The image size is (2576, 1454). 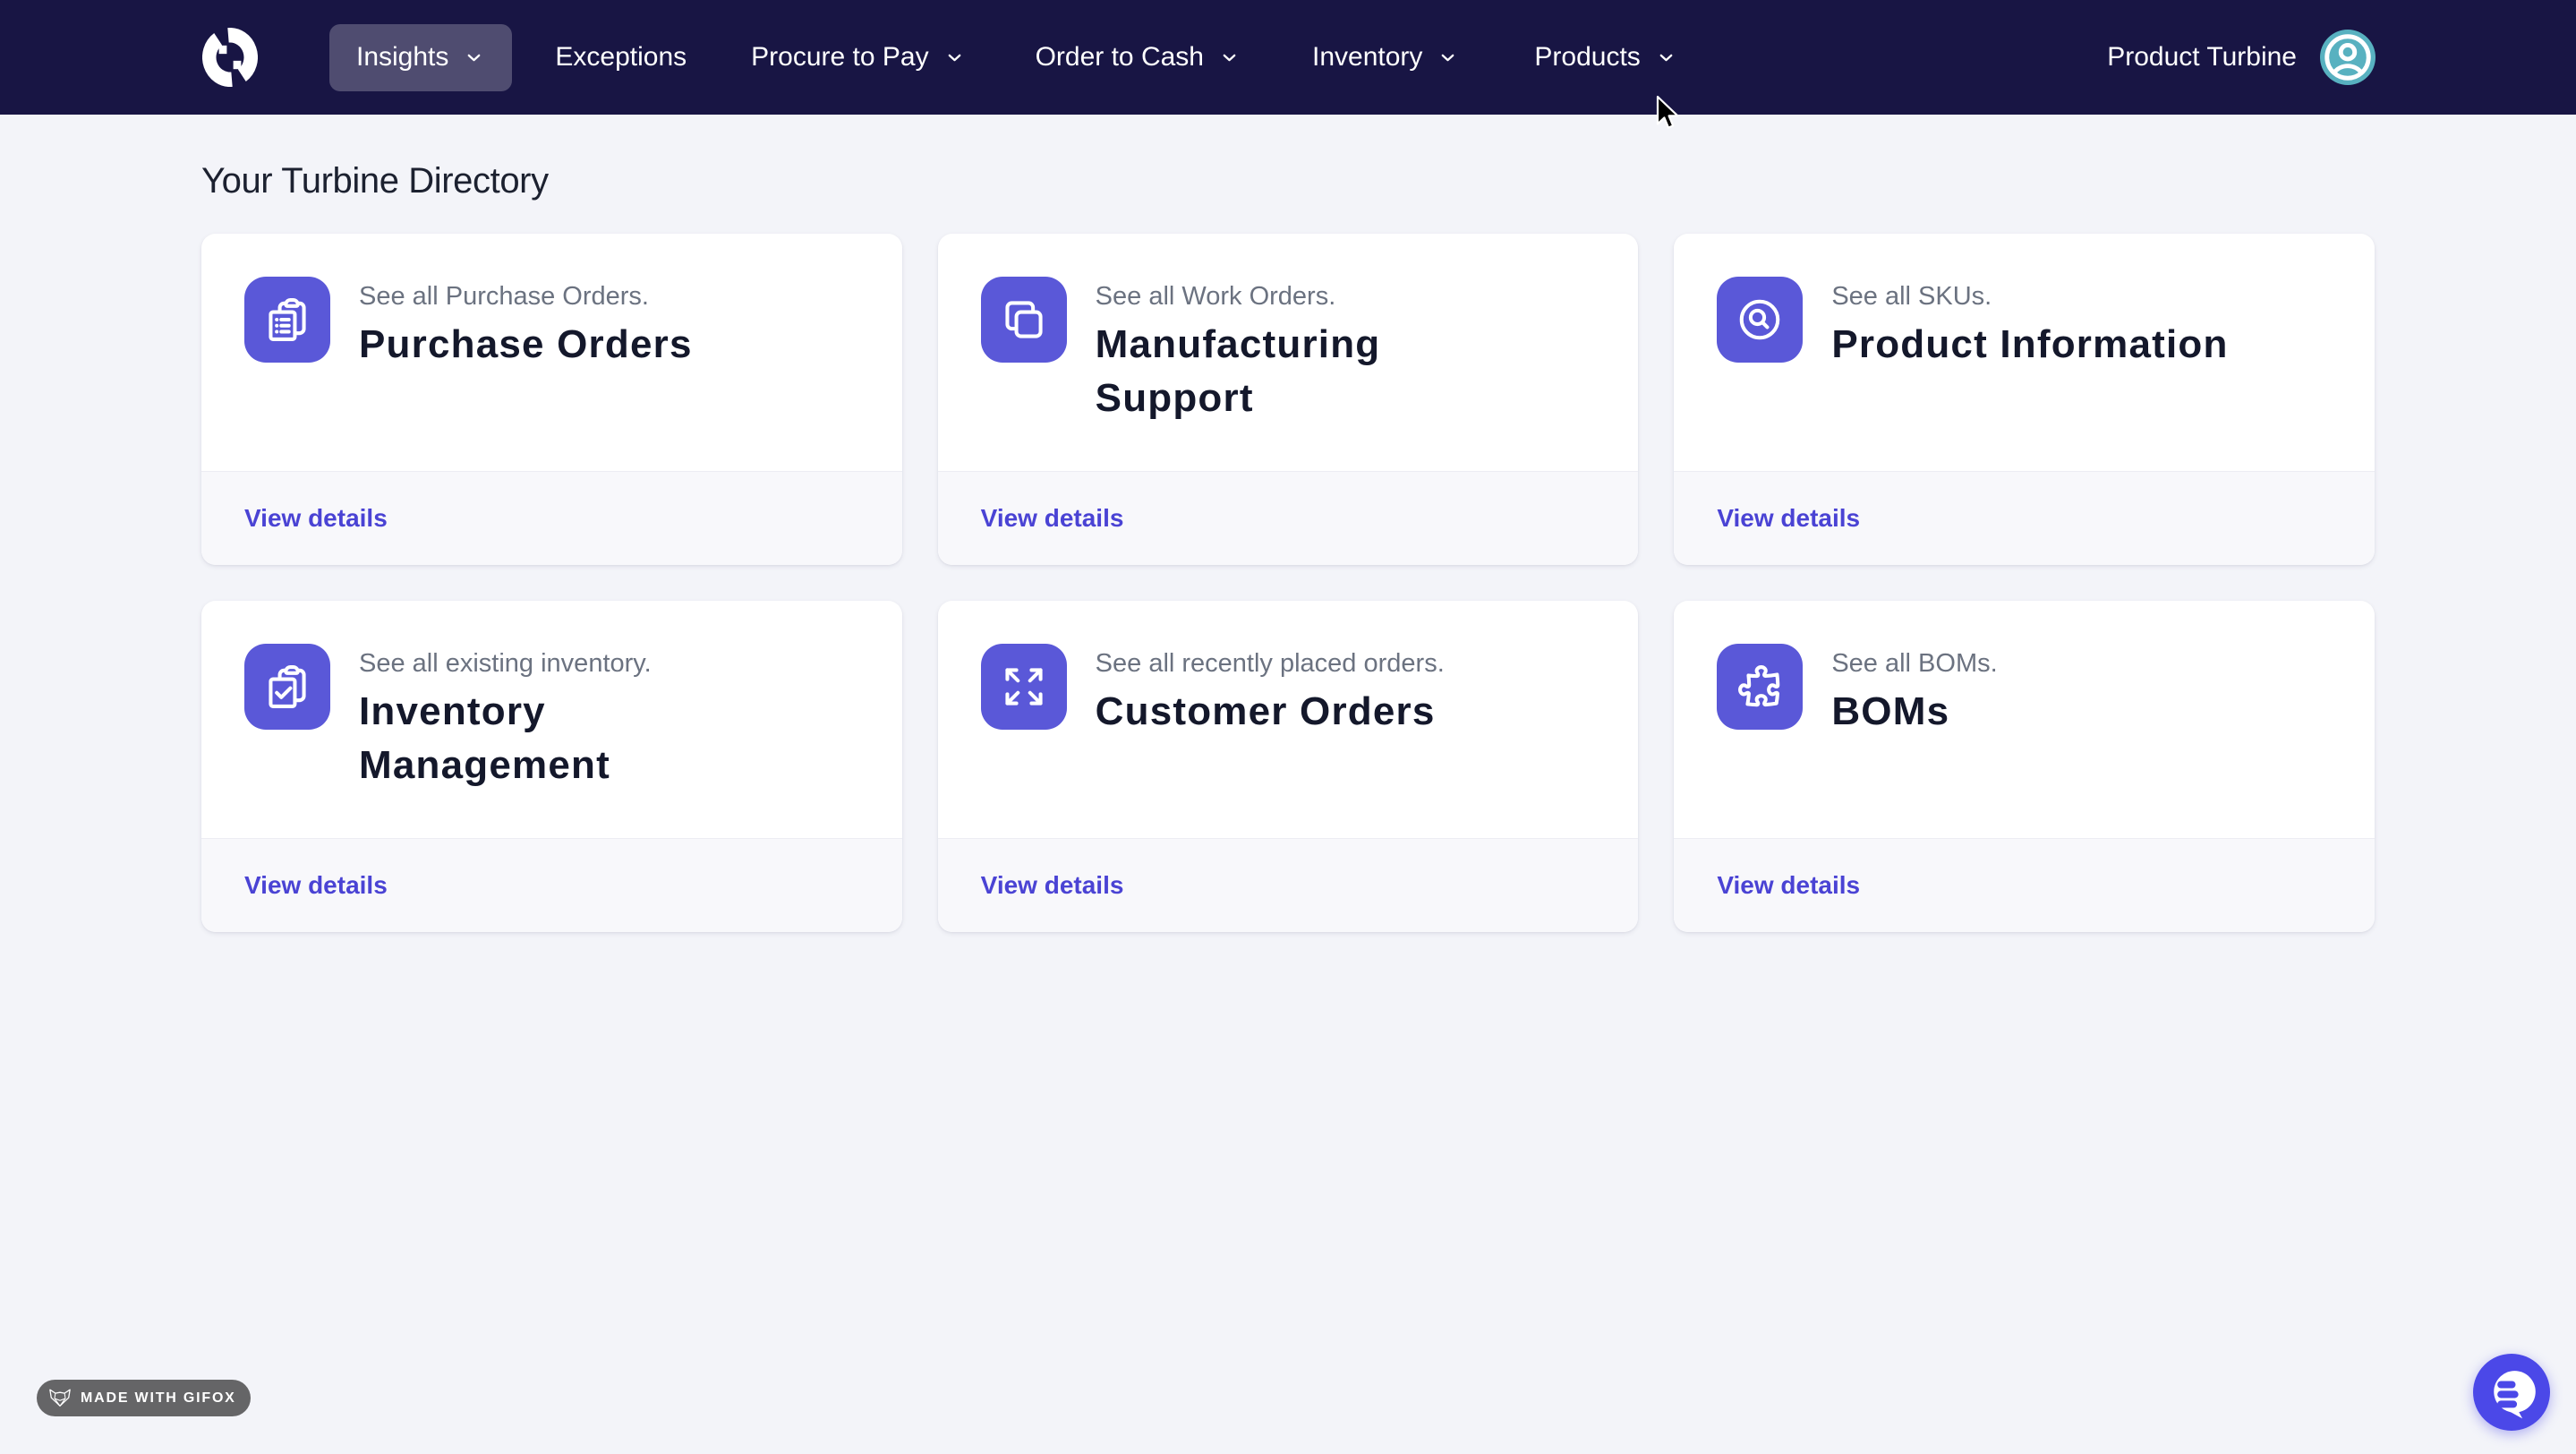 I want to click on card-description: See all Work Orders., so click(x=1215, y=296).